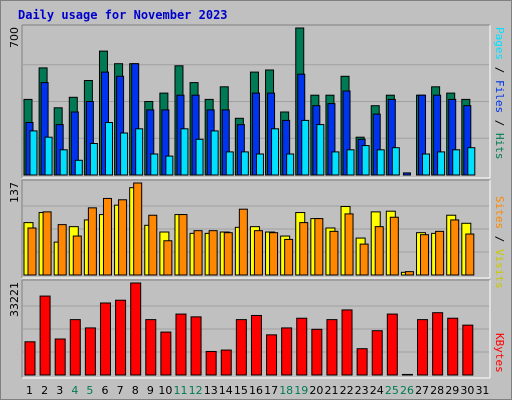  I want to click on x-tick-day-4: 4, so click(74, 390).